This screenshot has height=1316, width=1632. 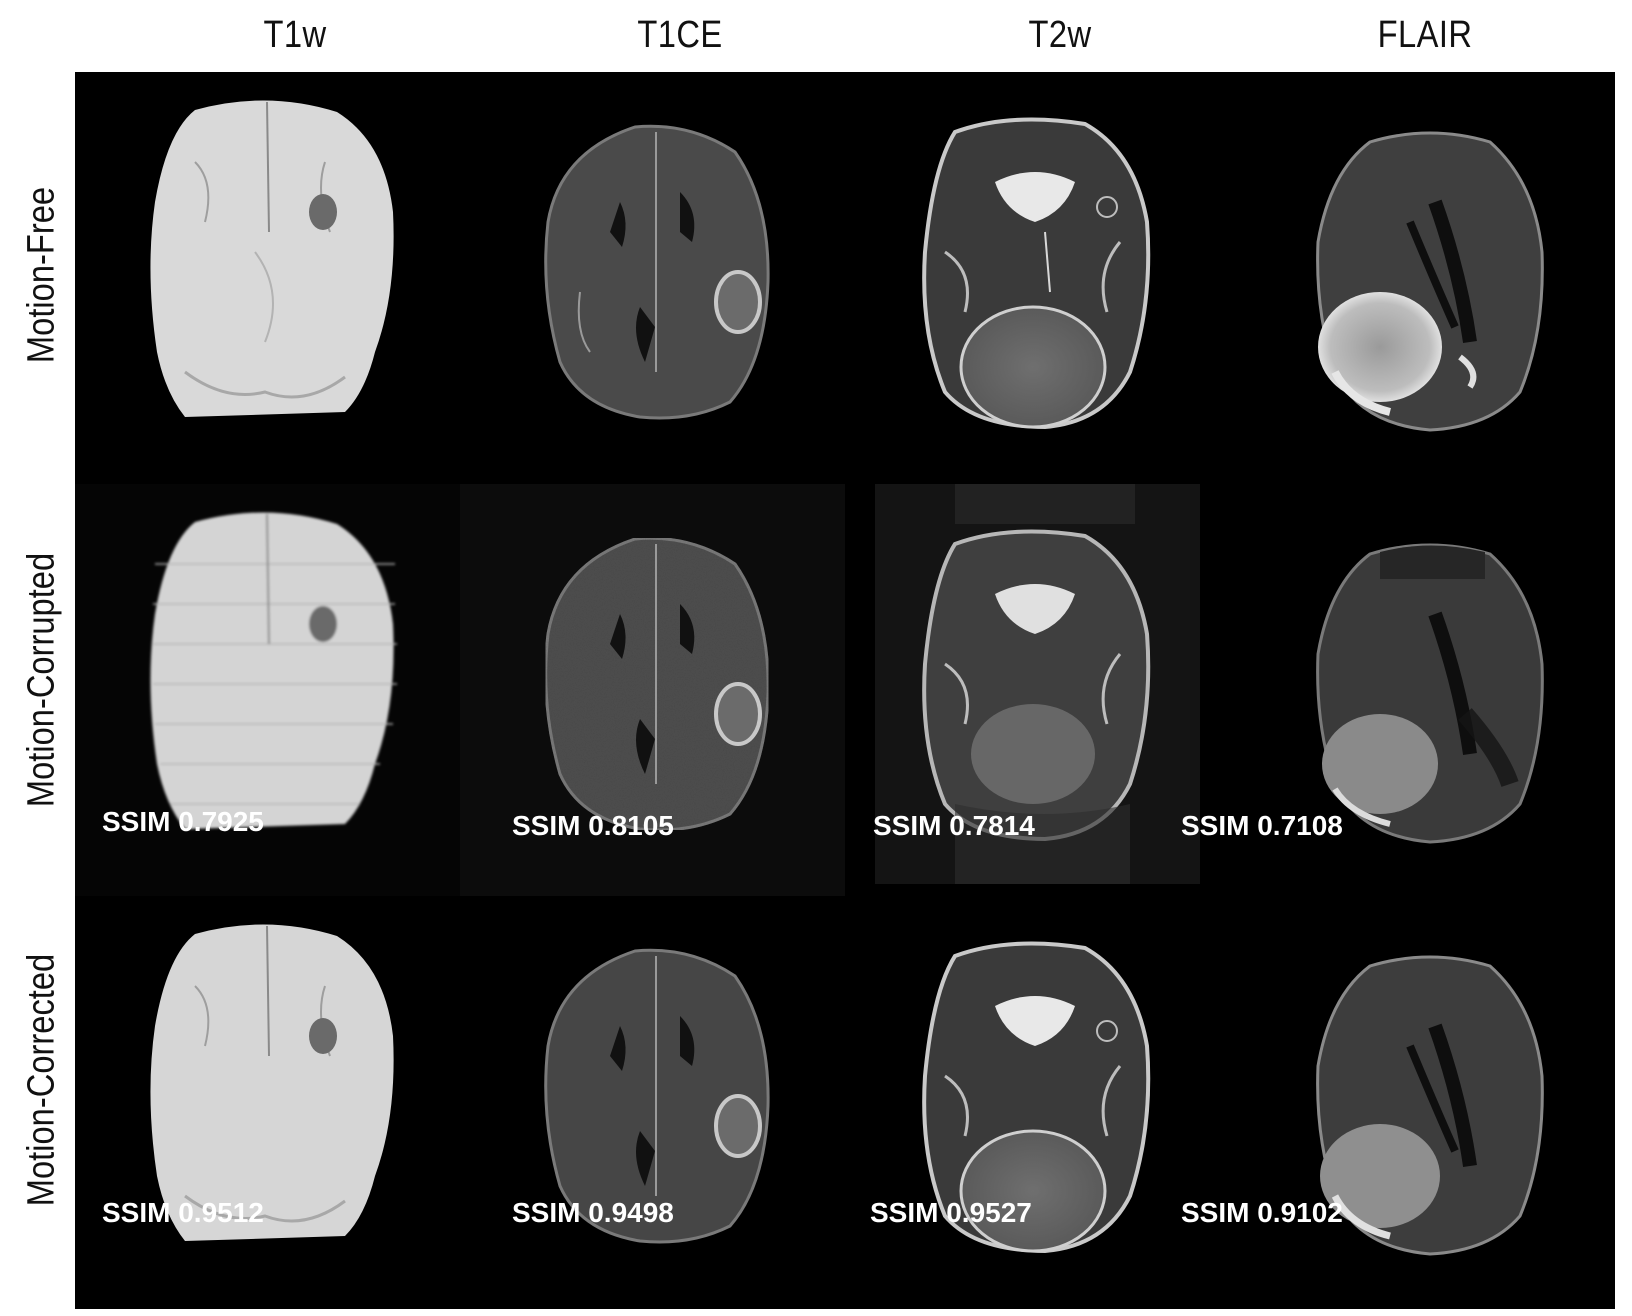 What do you see at coordinates (267, 690) in the screenshot?
I see `mri-t1w-motion-corrupted` at bounding box center [267, 690].